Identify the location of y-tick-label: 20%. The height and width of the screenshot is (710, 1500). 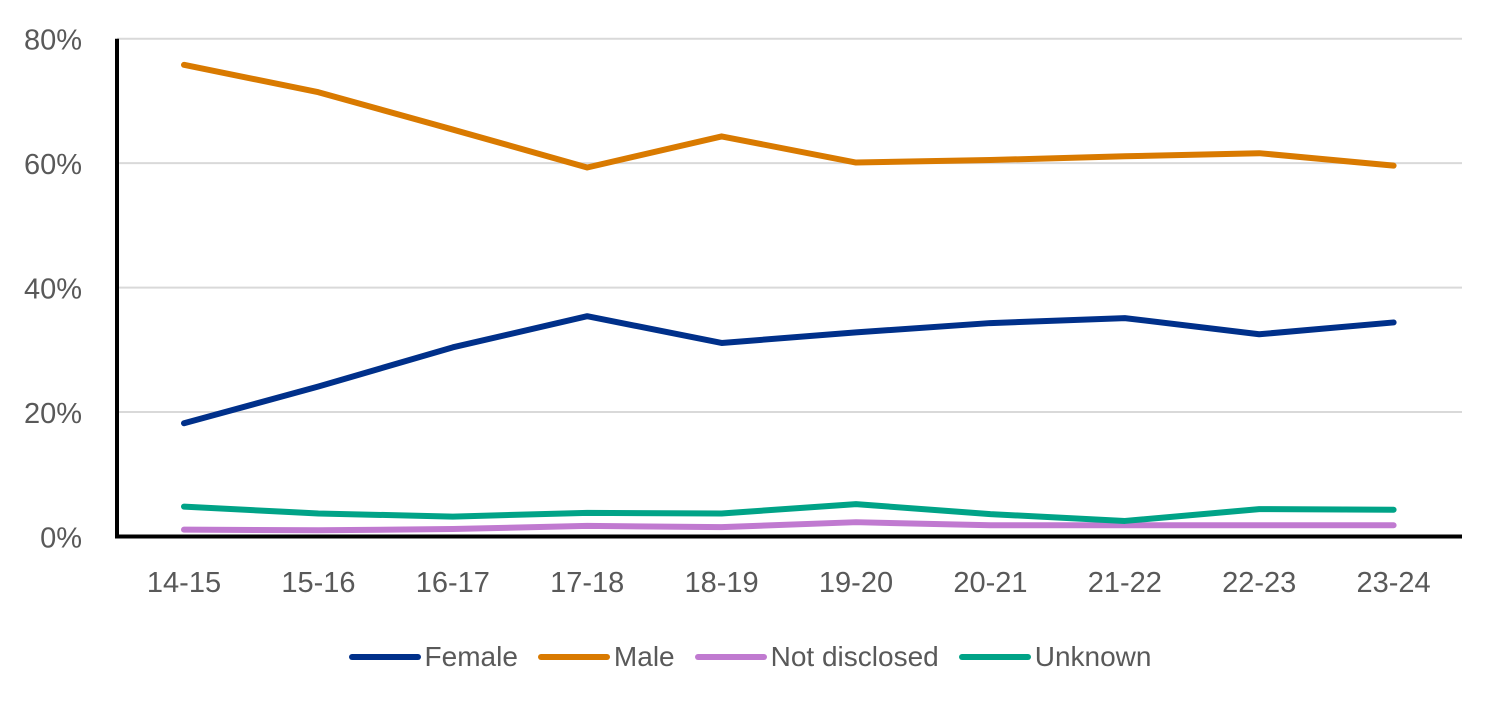
(53, 414).